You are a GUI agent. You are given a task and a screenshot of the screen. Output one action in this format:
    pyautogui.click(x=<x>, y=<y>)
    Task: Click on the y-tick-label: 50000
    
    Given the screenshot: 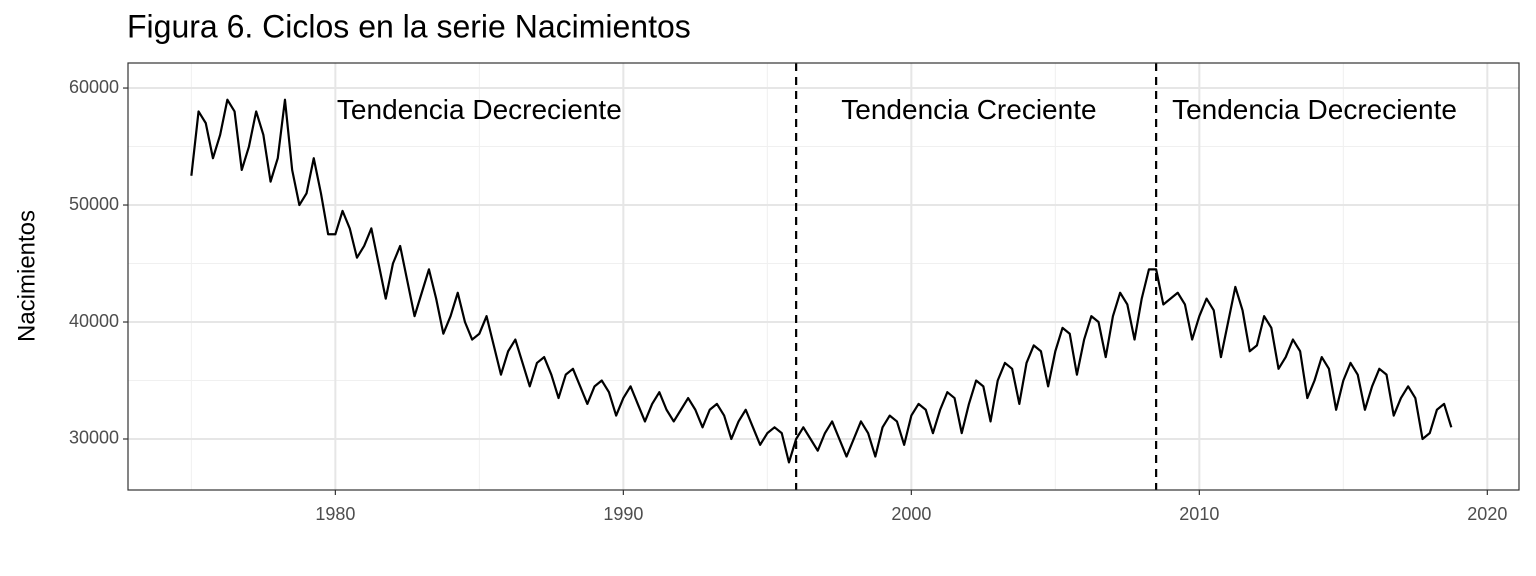 What is the action you would take?
    pyautogui.click(x=94, y=204)
    